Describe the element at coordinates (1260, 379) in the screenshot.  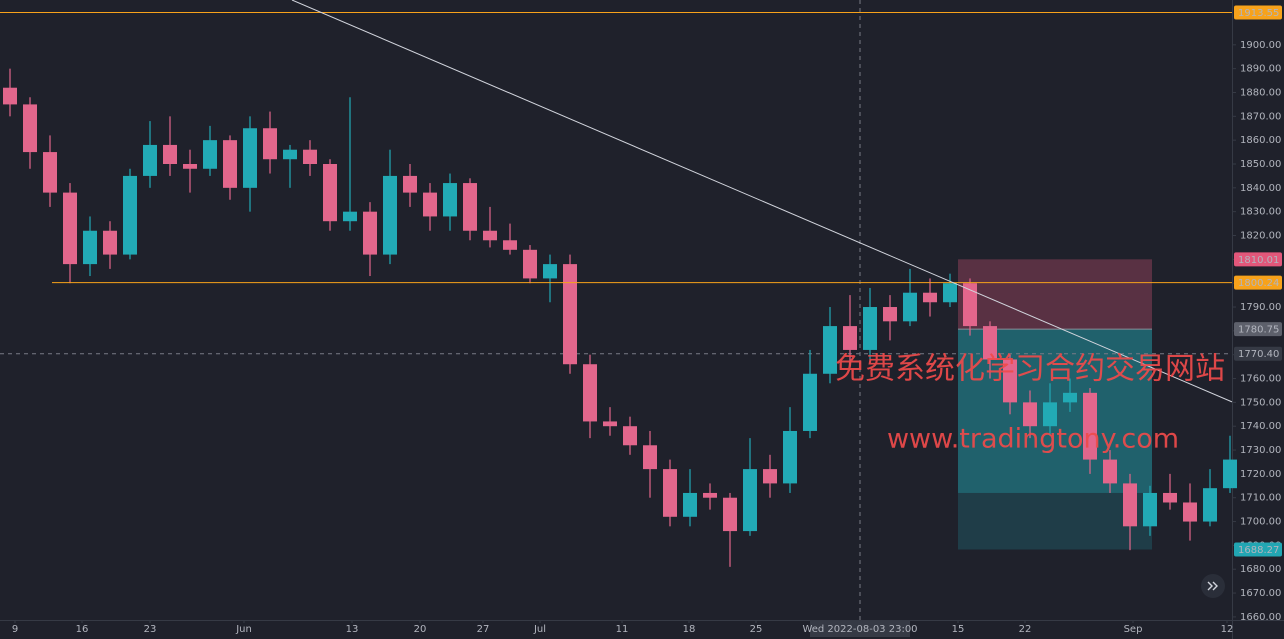
I see `y-tick-label: 1760.00` at that location.